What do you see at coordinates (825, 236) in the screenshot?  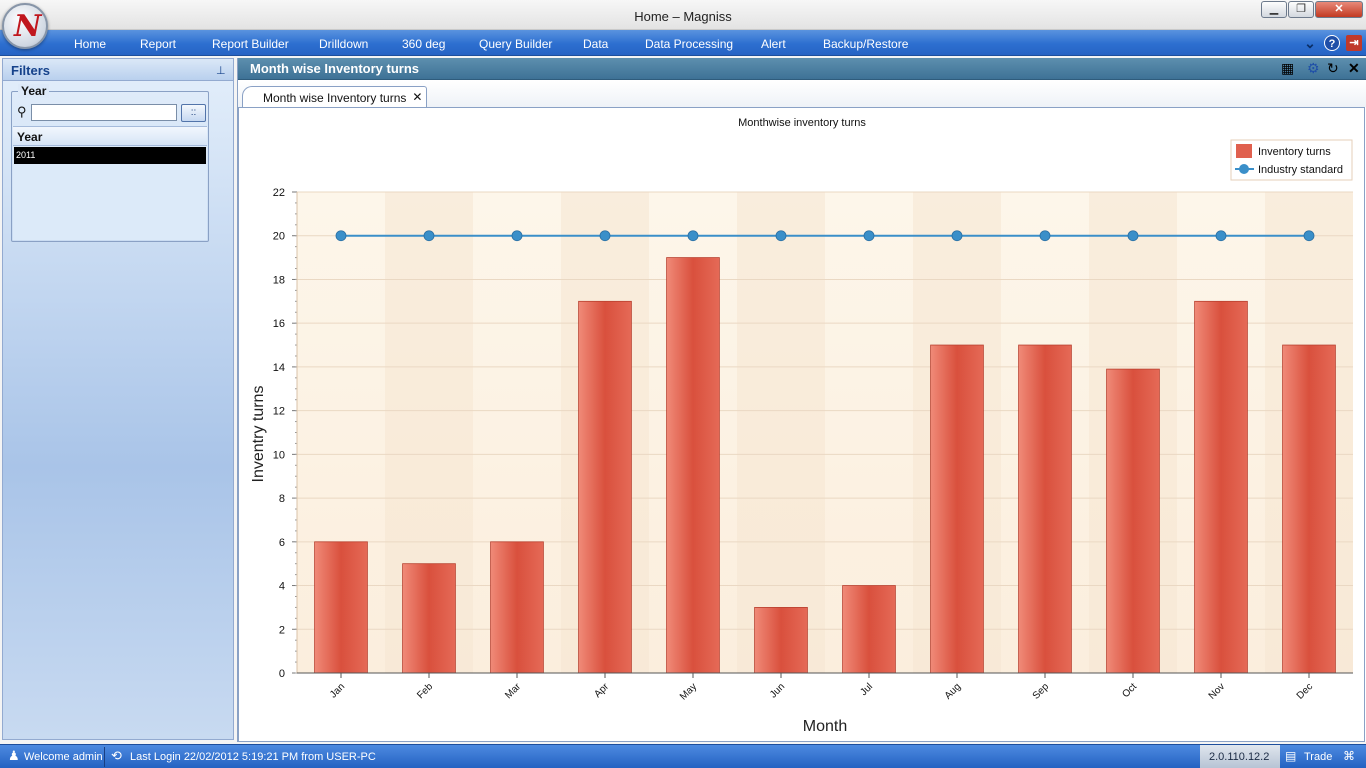 I see `line-layer` at bounding box center [825, 236].